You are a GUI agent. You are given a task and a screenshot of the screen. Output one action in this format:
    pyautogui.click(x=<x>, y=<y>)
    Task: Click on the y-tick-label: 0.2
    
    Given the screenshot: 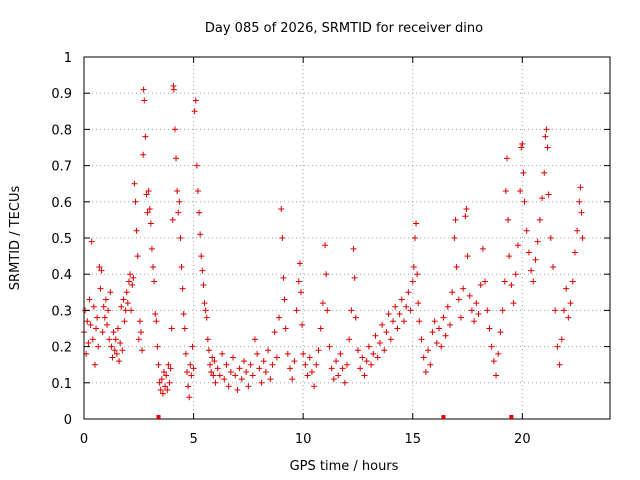 What is the action you would take?
    pyautogui.click(x=61, y=348)
    